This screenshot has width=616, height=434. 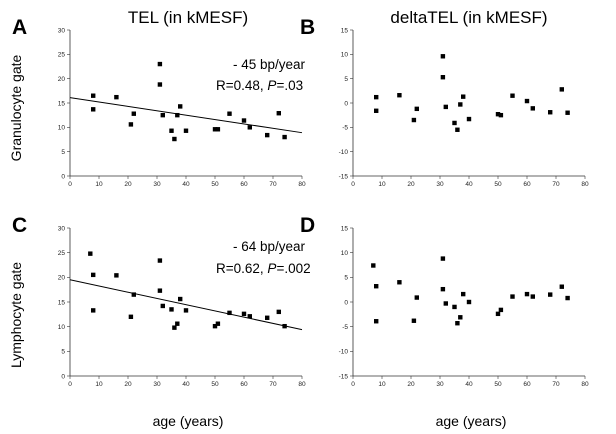 I want to click on x-tick-label-c: 60, so click(x=244, y=384).